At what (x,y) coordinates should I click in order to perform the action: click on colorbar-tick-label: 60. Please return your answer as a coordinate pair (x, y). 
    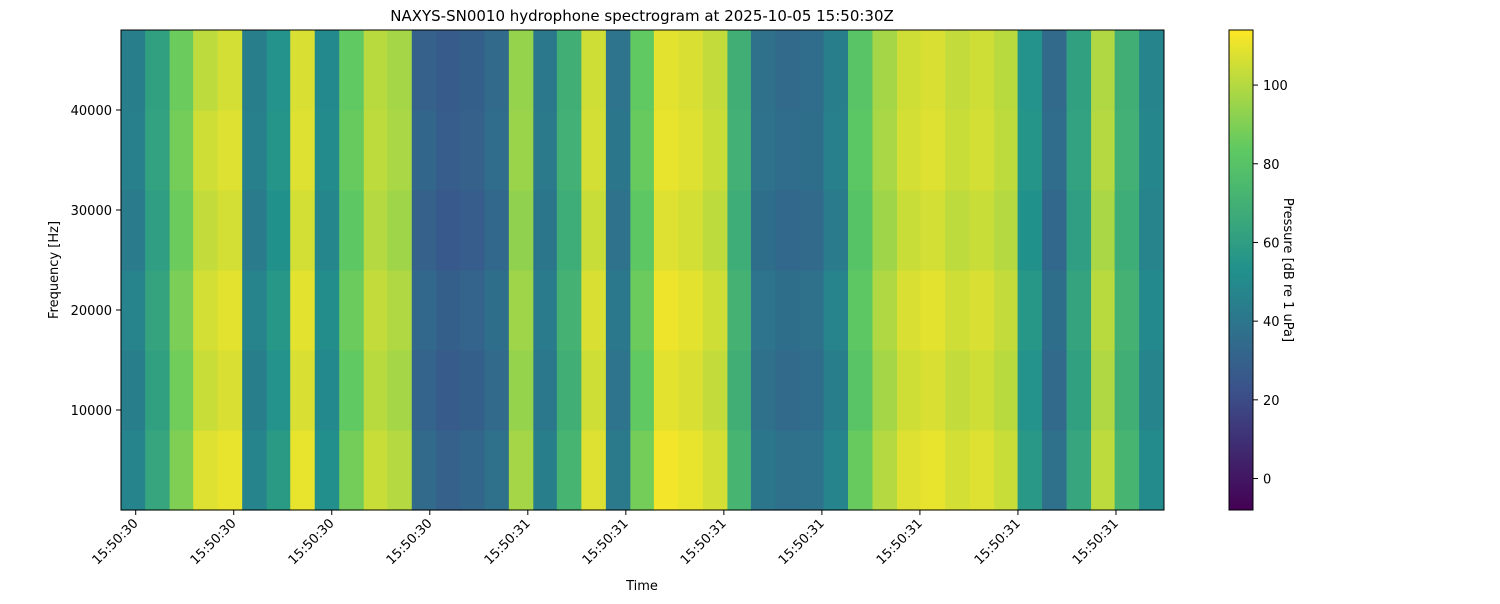
    Looking at the image, I should click on (1271, 243).